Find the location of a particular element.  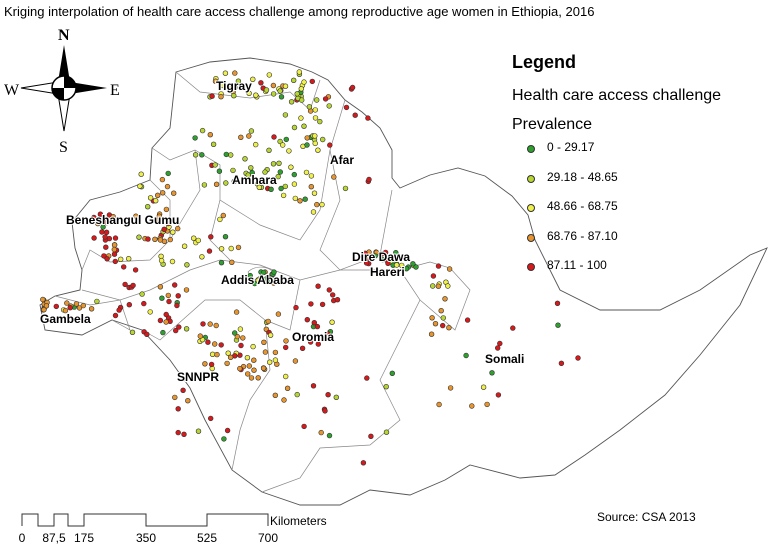

amhara-border is located at coordinates (248, 170).